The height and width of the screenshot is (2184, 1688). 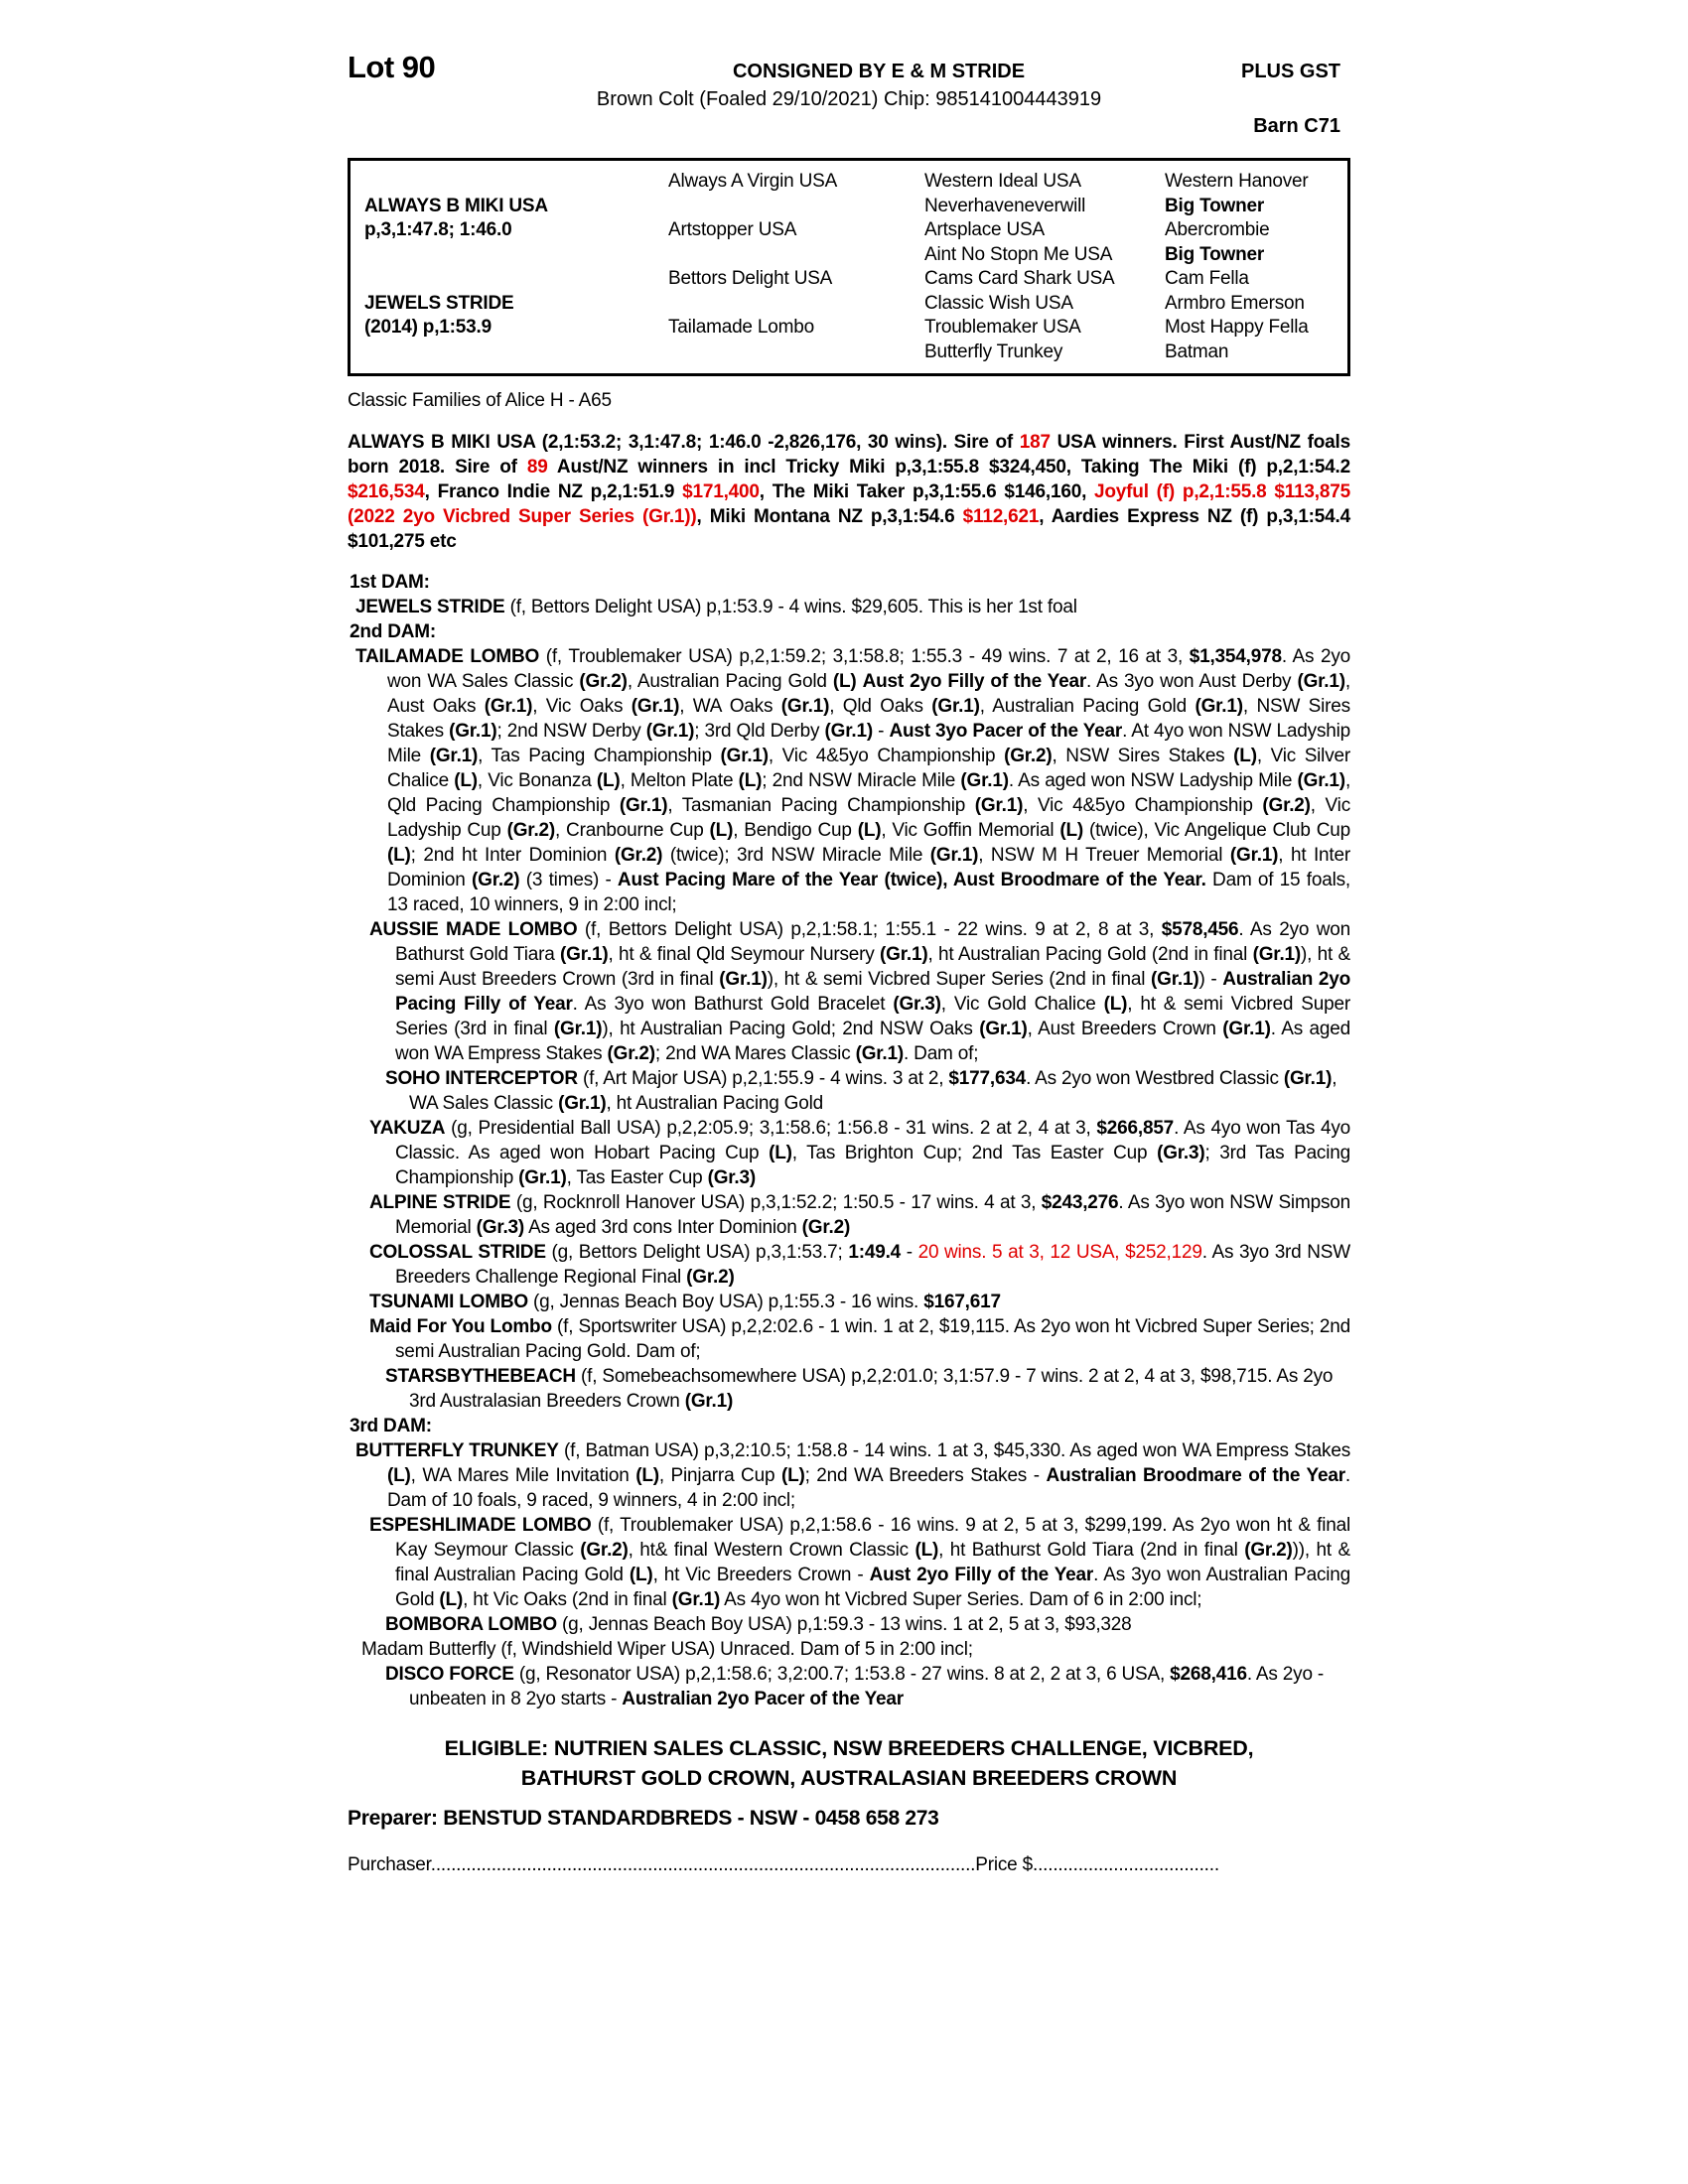 What do you see at coordinates (993, 351) in the screenshot?
I see `gen3-ancestor: Butterfly Trunkey` at bounding box center [993, 351].